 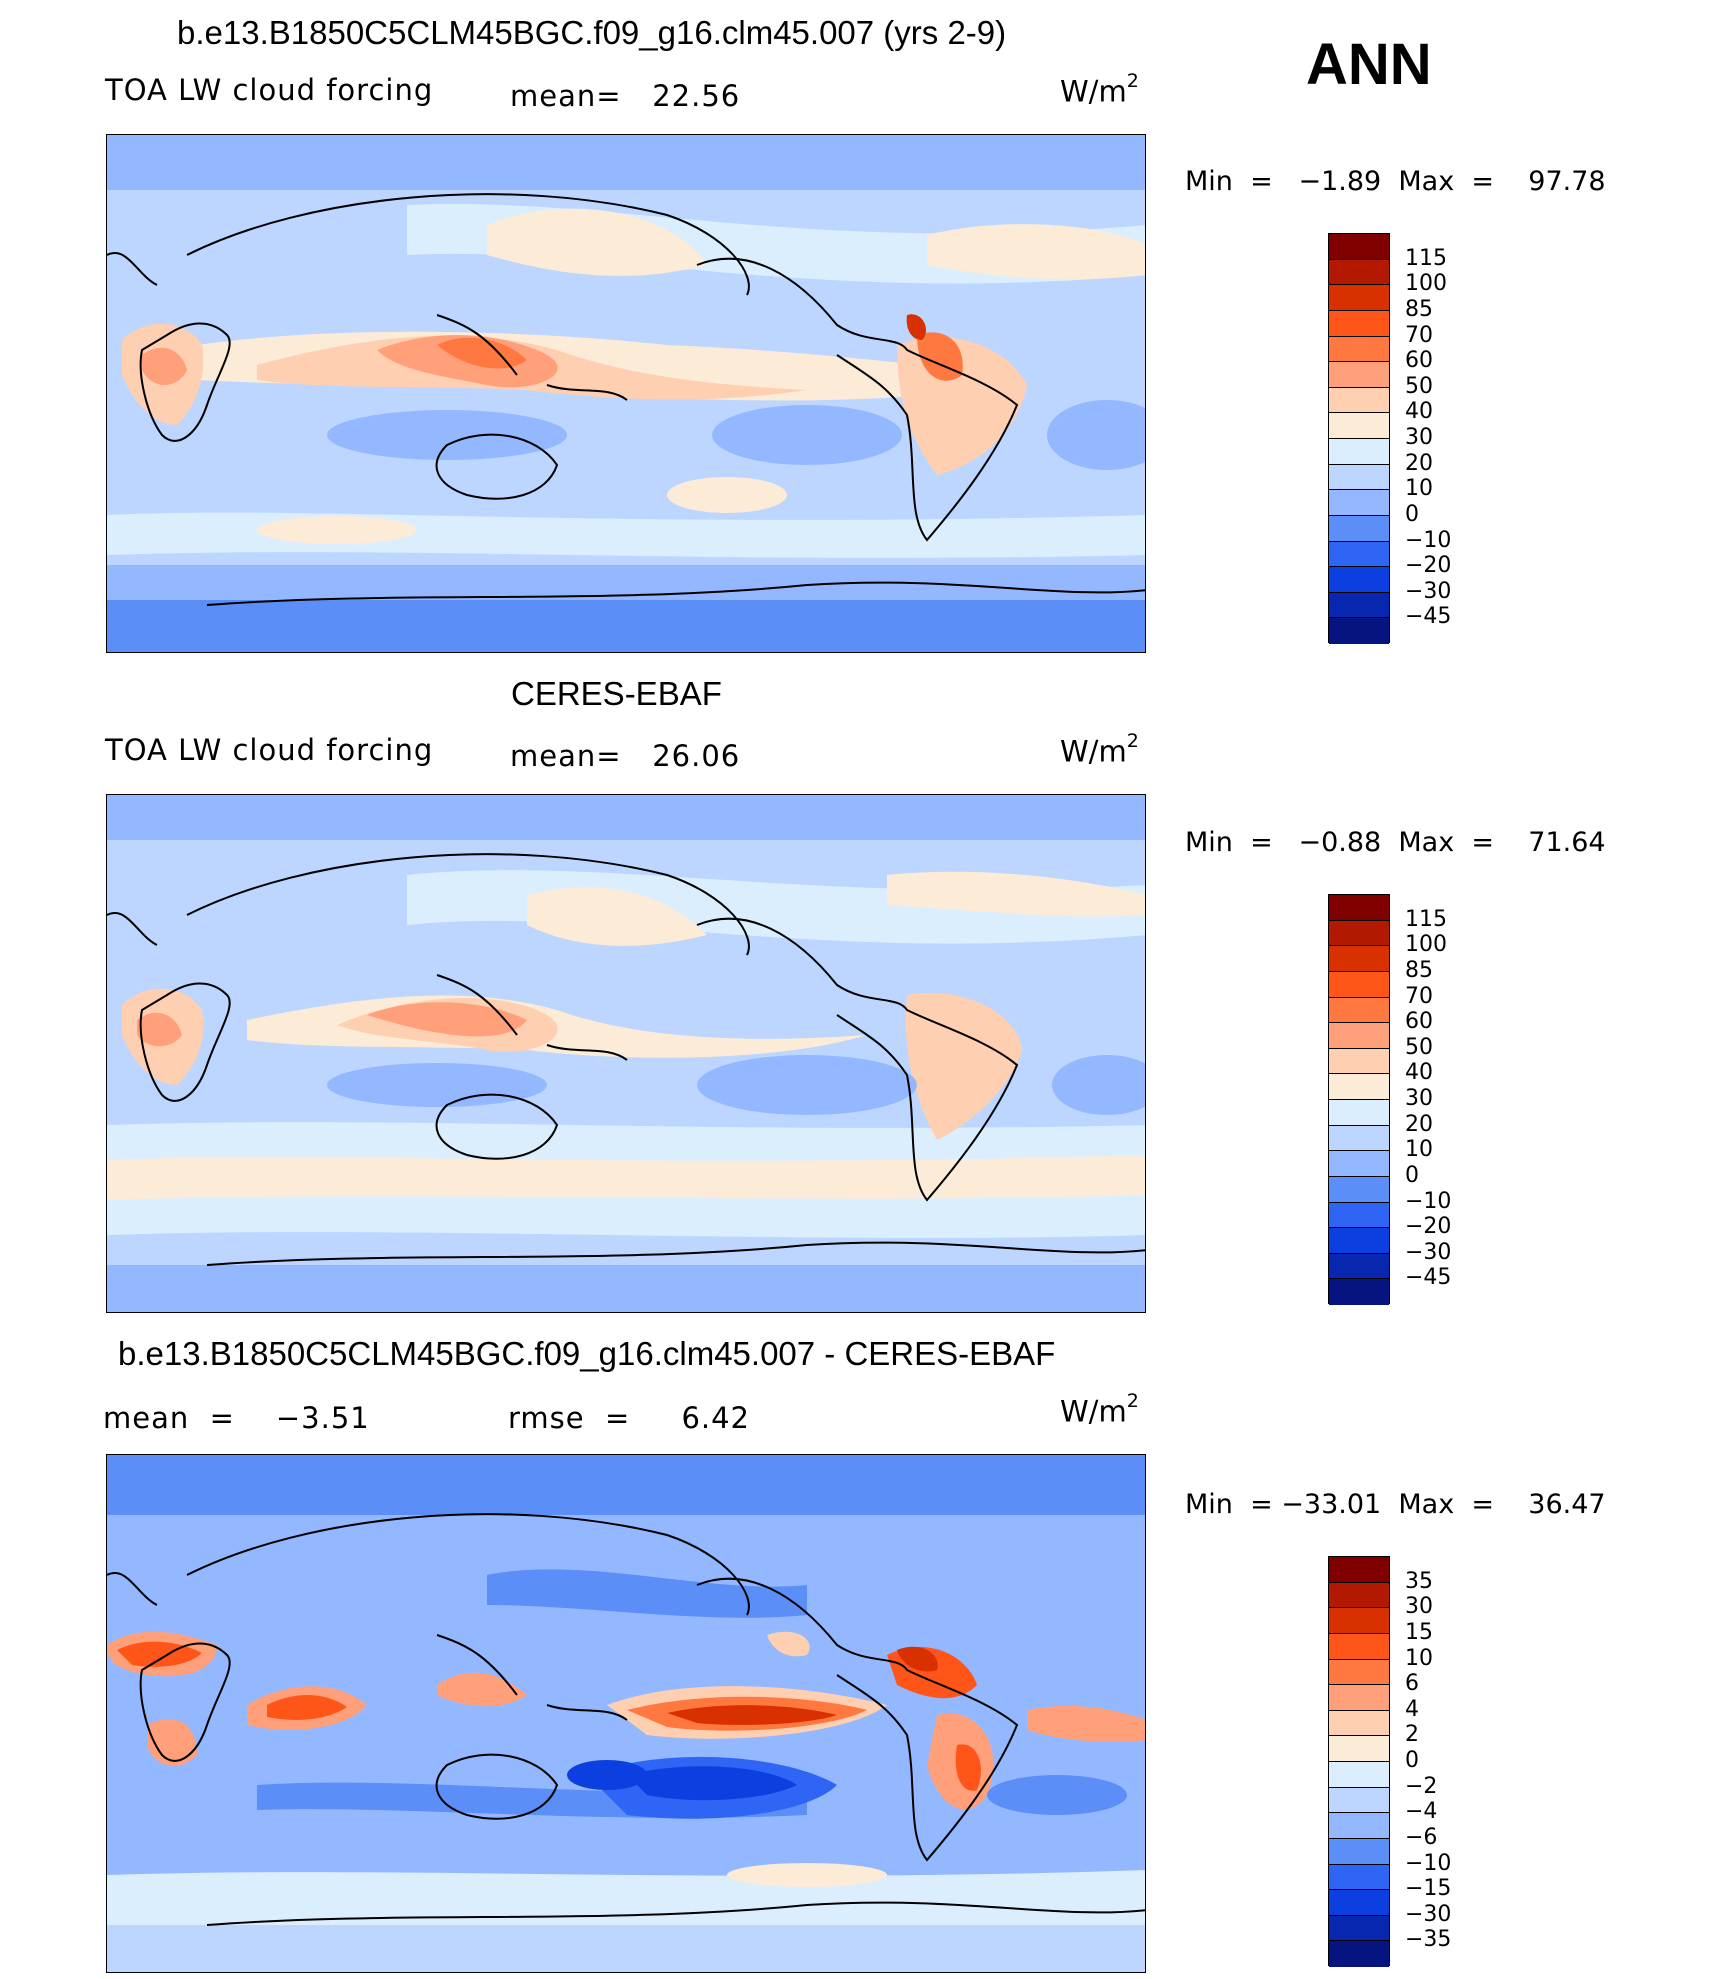 What do you see at coordinates (1421, 1837) in the screenshot?
I see `colorbar-tick-label: −6` at bounding box center [1421, 1837].